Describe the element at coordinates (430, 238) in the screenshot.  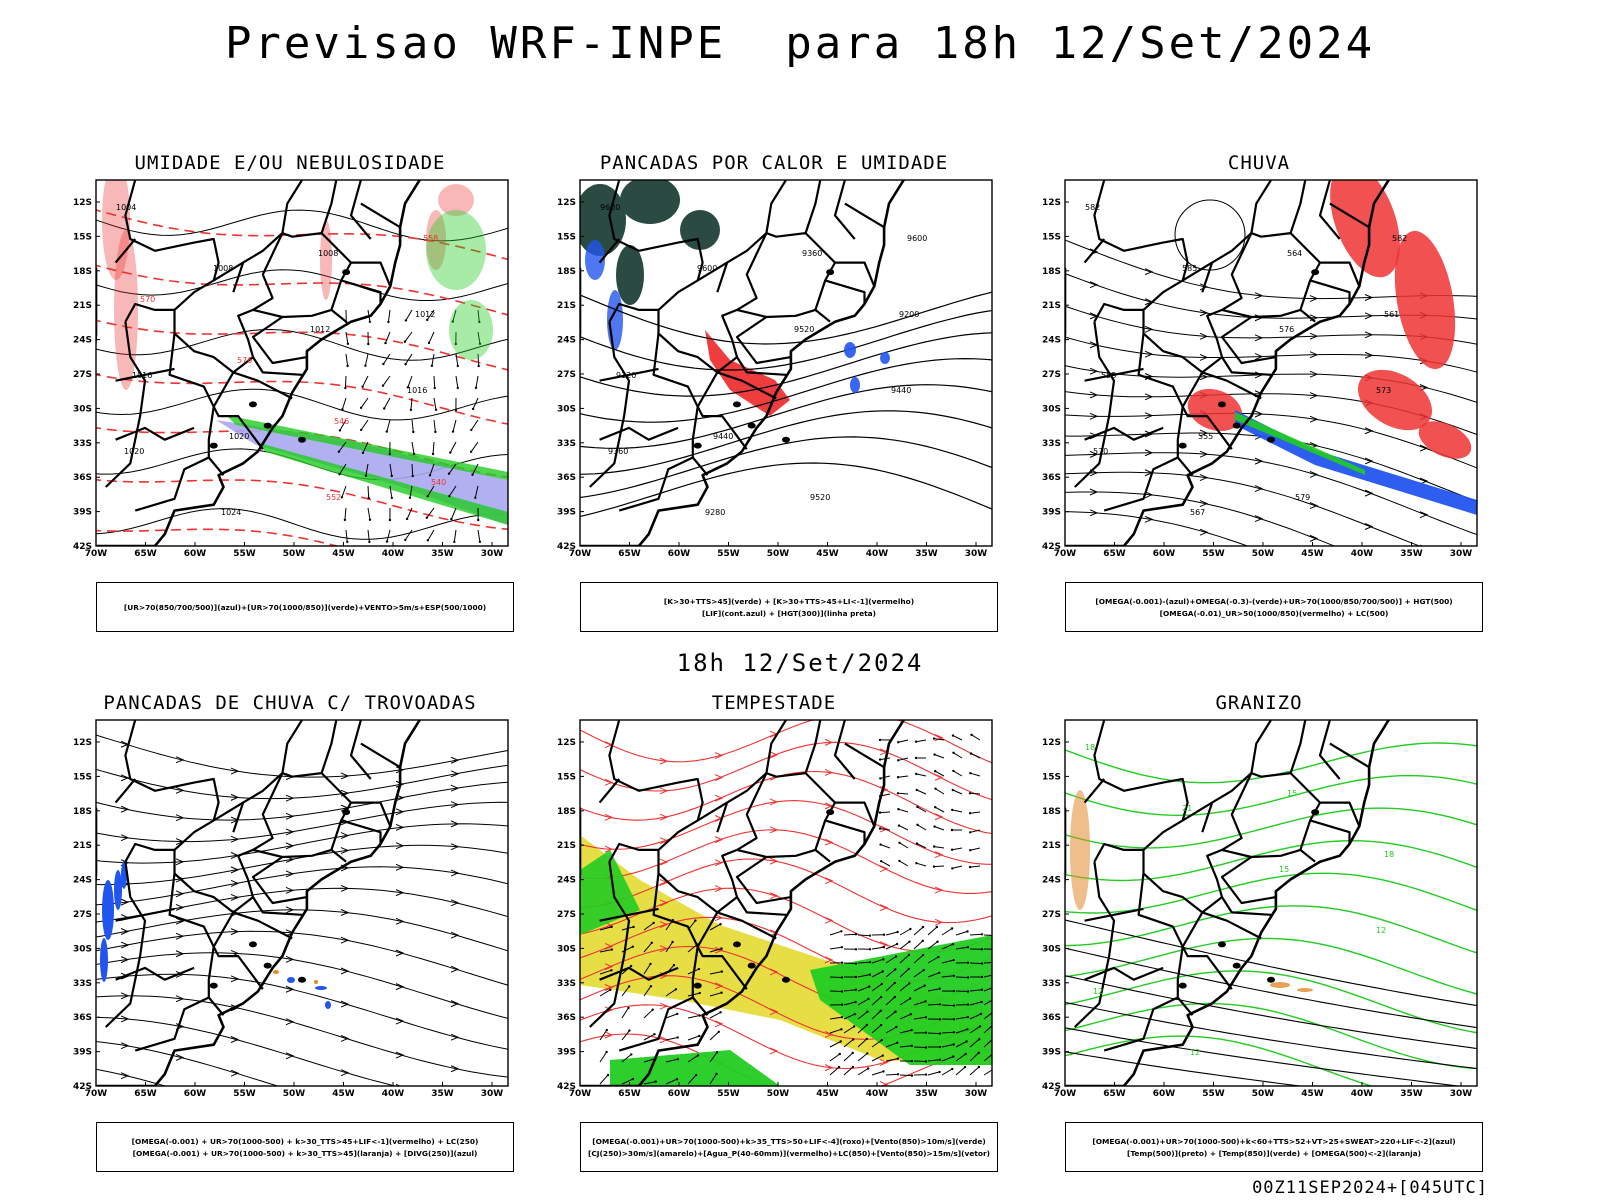
I see `contour-label: 558` at that location.